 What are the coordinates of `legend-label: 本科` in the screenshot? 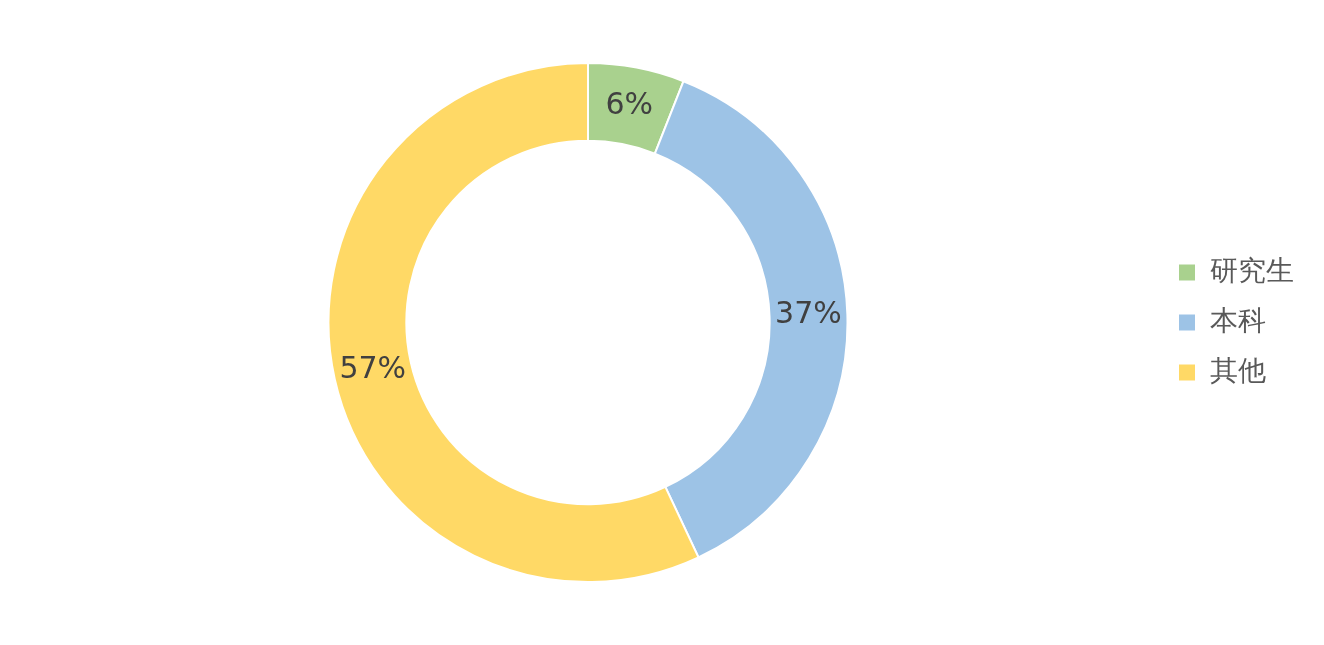 It's located at (1238, 320).